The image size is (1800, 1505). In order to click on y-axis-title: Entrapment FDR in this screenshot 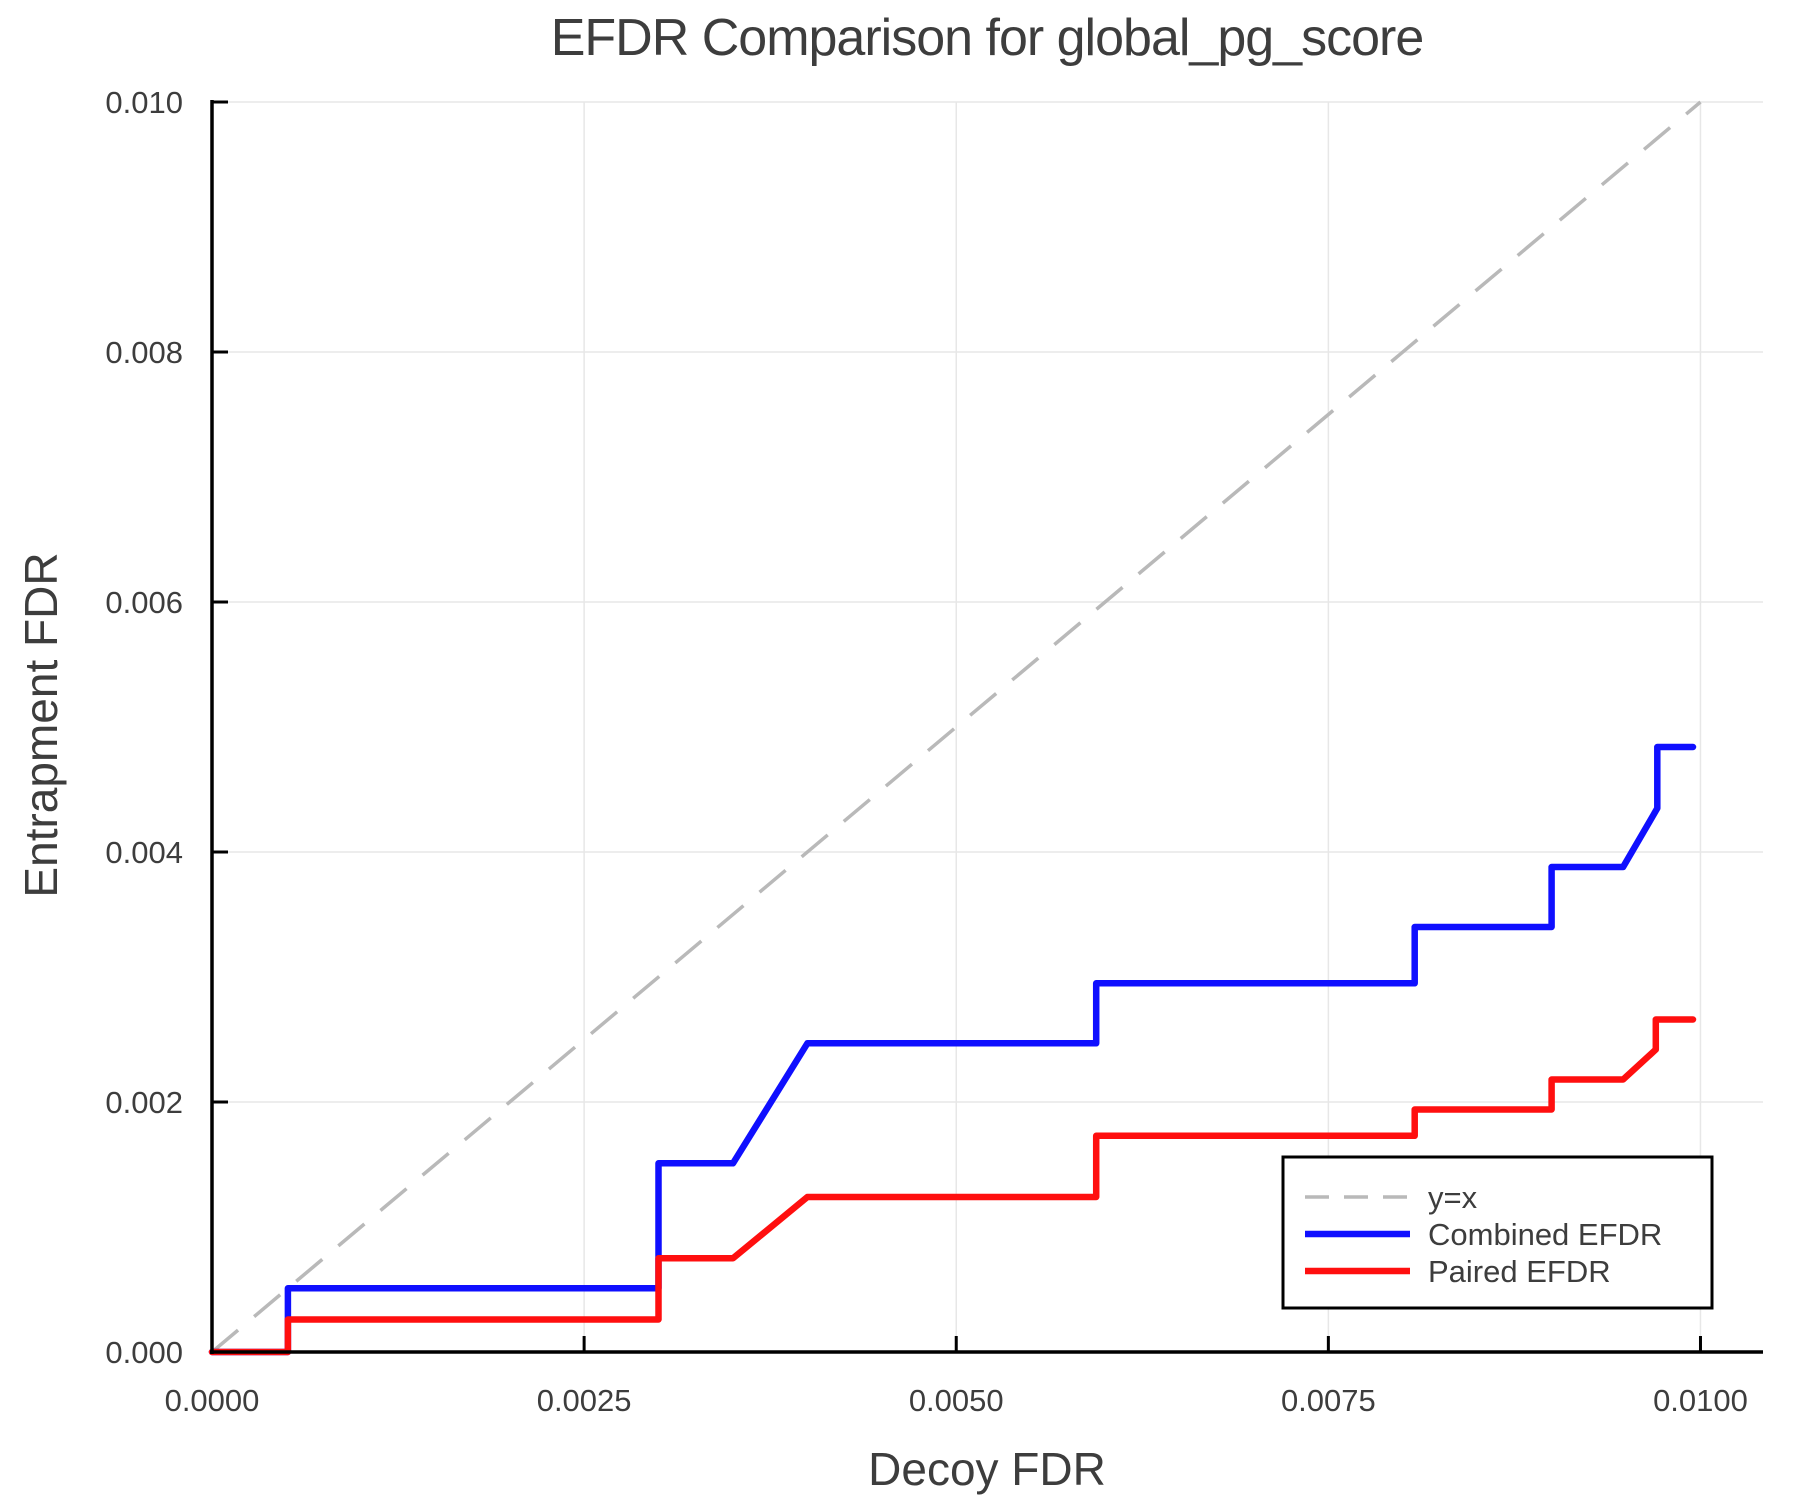, I will do `click(41, 724)`.